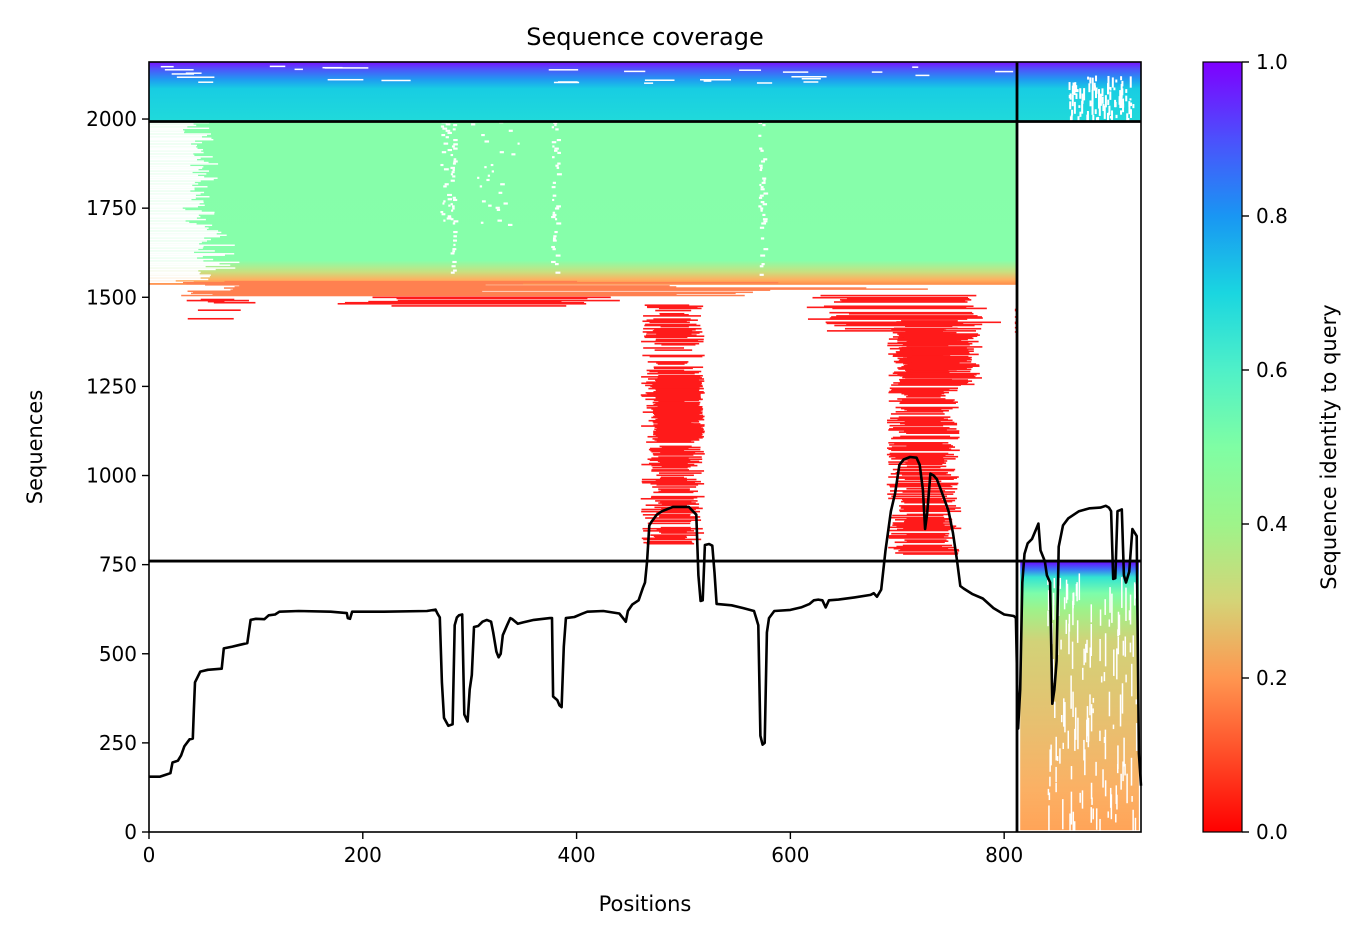  Describe the element at coordinates (1272, 62) in the screenshot. I see `colorbar-tick-label: 1.0` at that location.